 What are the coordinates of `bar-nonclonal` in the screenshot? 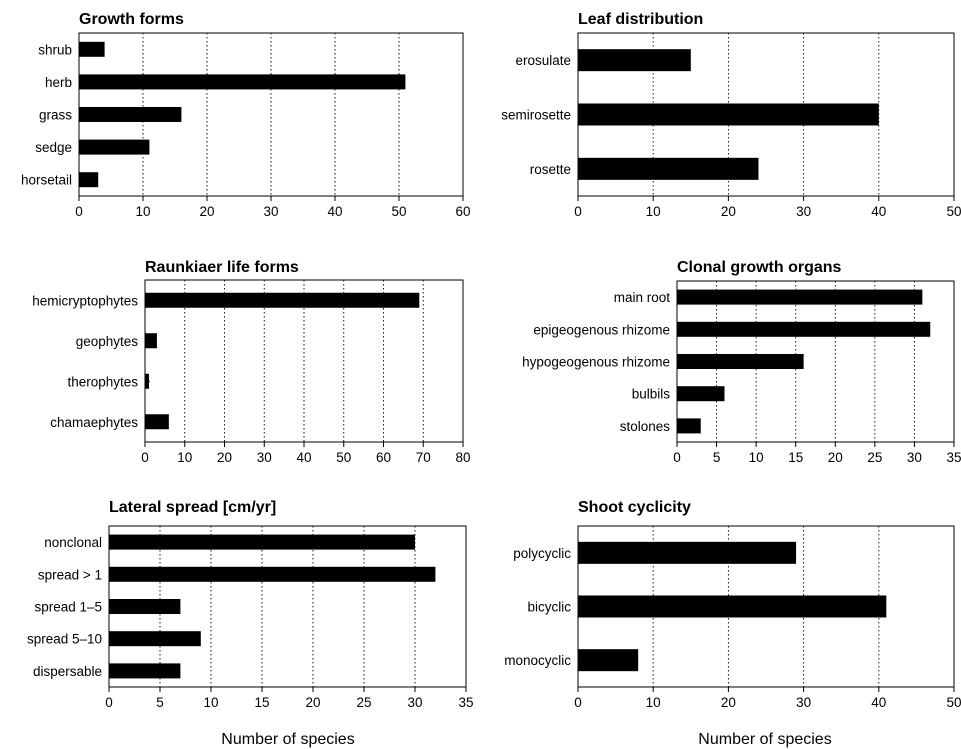 It's located at (262, 542).